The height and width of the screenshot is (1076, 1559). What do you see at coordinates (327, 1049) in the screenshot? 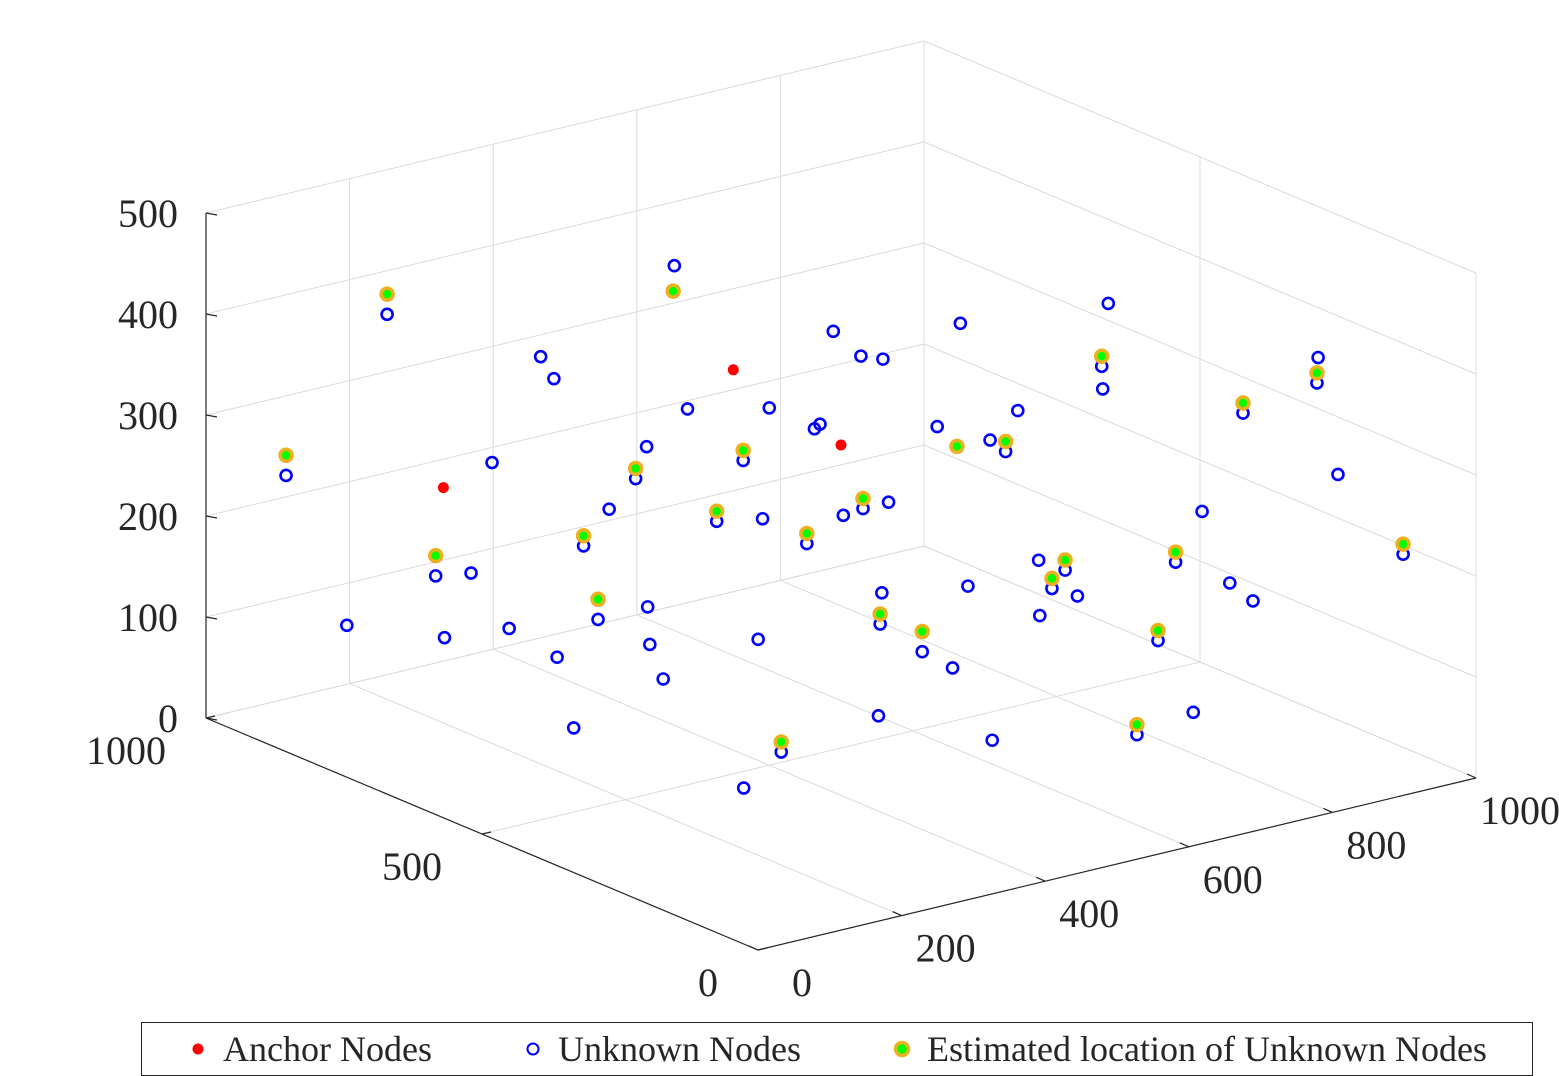
I see `legend-label-anchor: Anchor Nodes` at bounding box center [327, 1049].